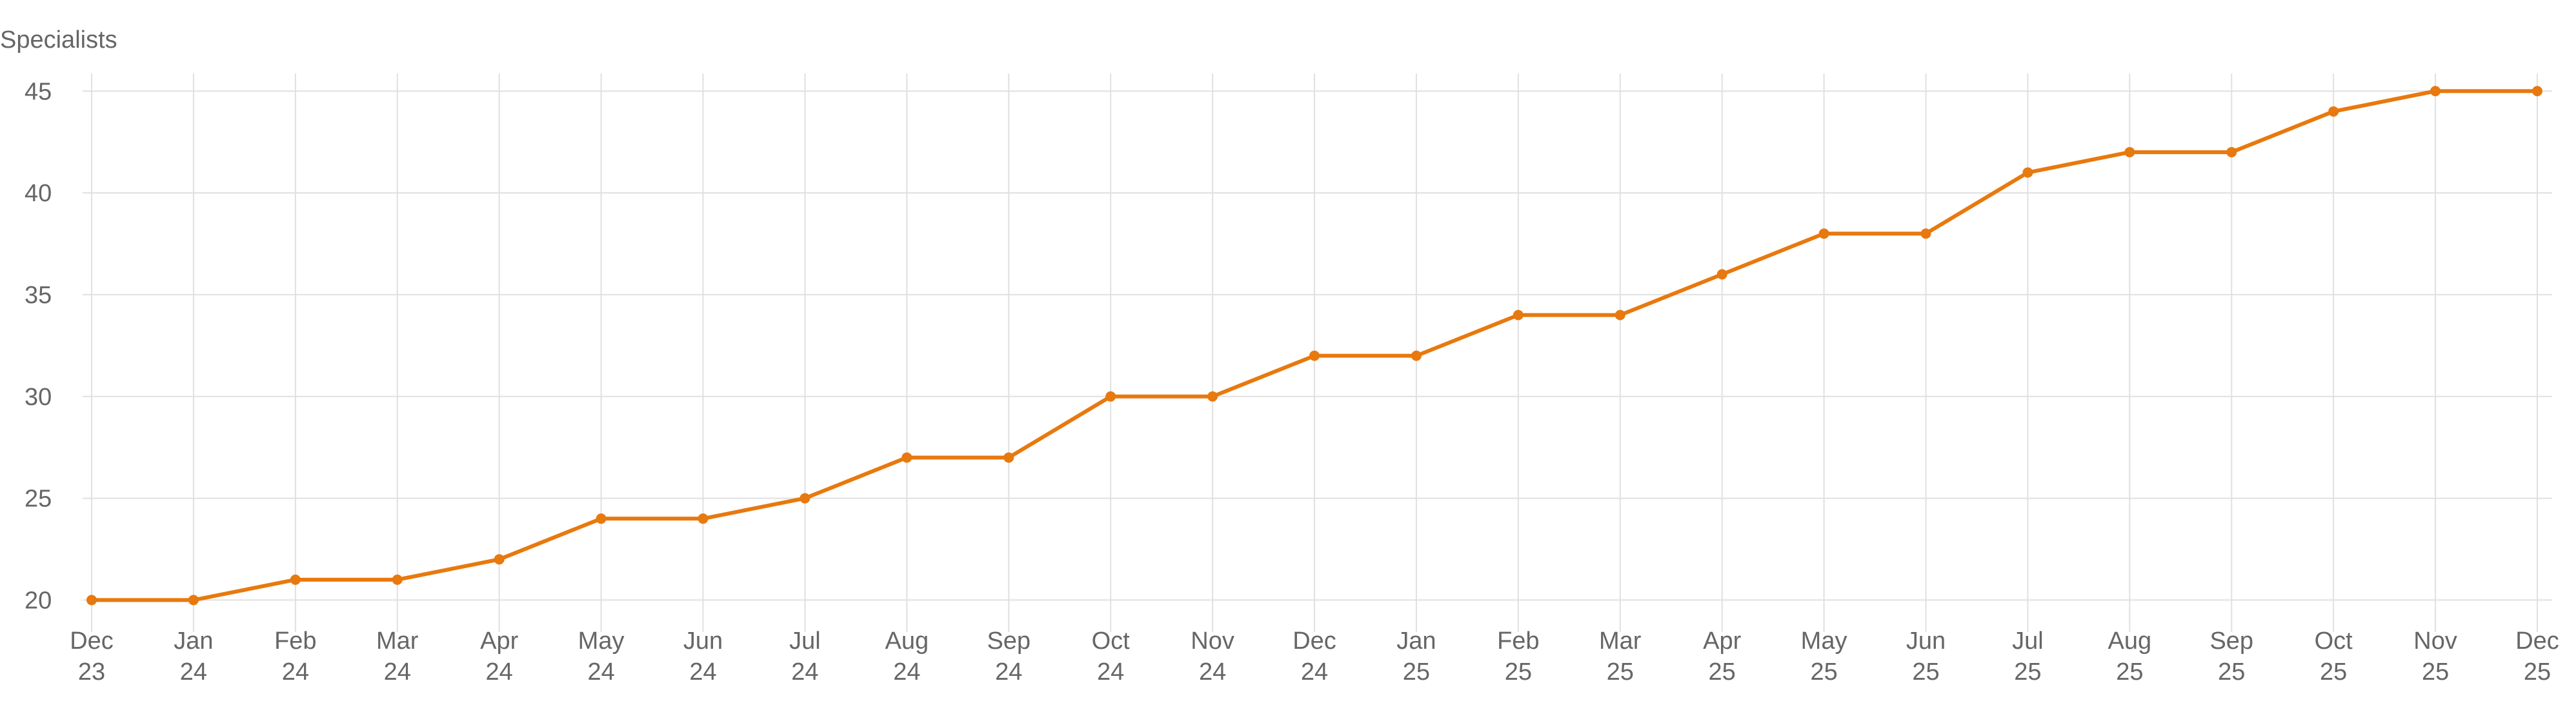  I want to click on x-tick-label: Oct 24, so click(1111, 657).